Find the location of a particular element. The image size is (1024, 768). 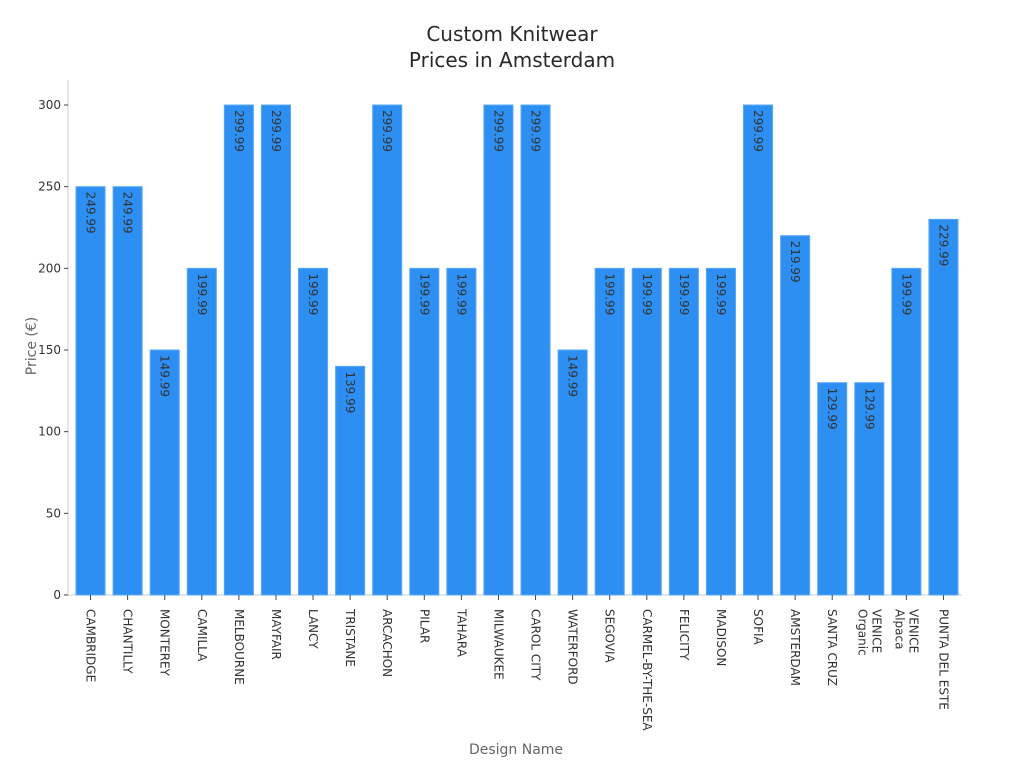

bar-value-label: 219.99 is located at coordinates (795, 262).